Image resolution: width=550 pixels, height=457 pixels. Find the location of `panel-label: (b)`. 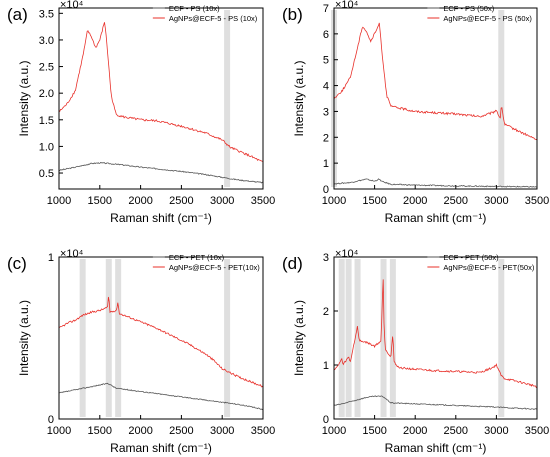

panel-label: (b) is located at coordinates (292, 14).